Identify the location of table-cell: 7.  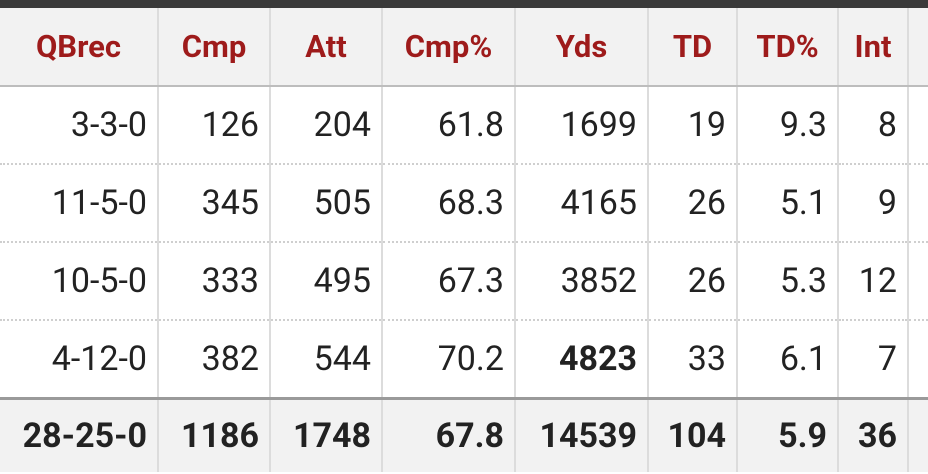
(873, 360).